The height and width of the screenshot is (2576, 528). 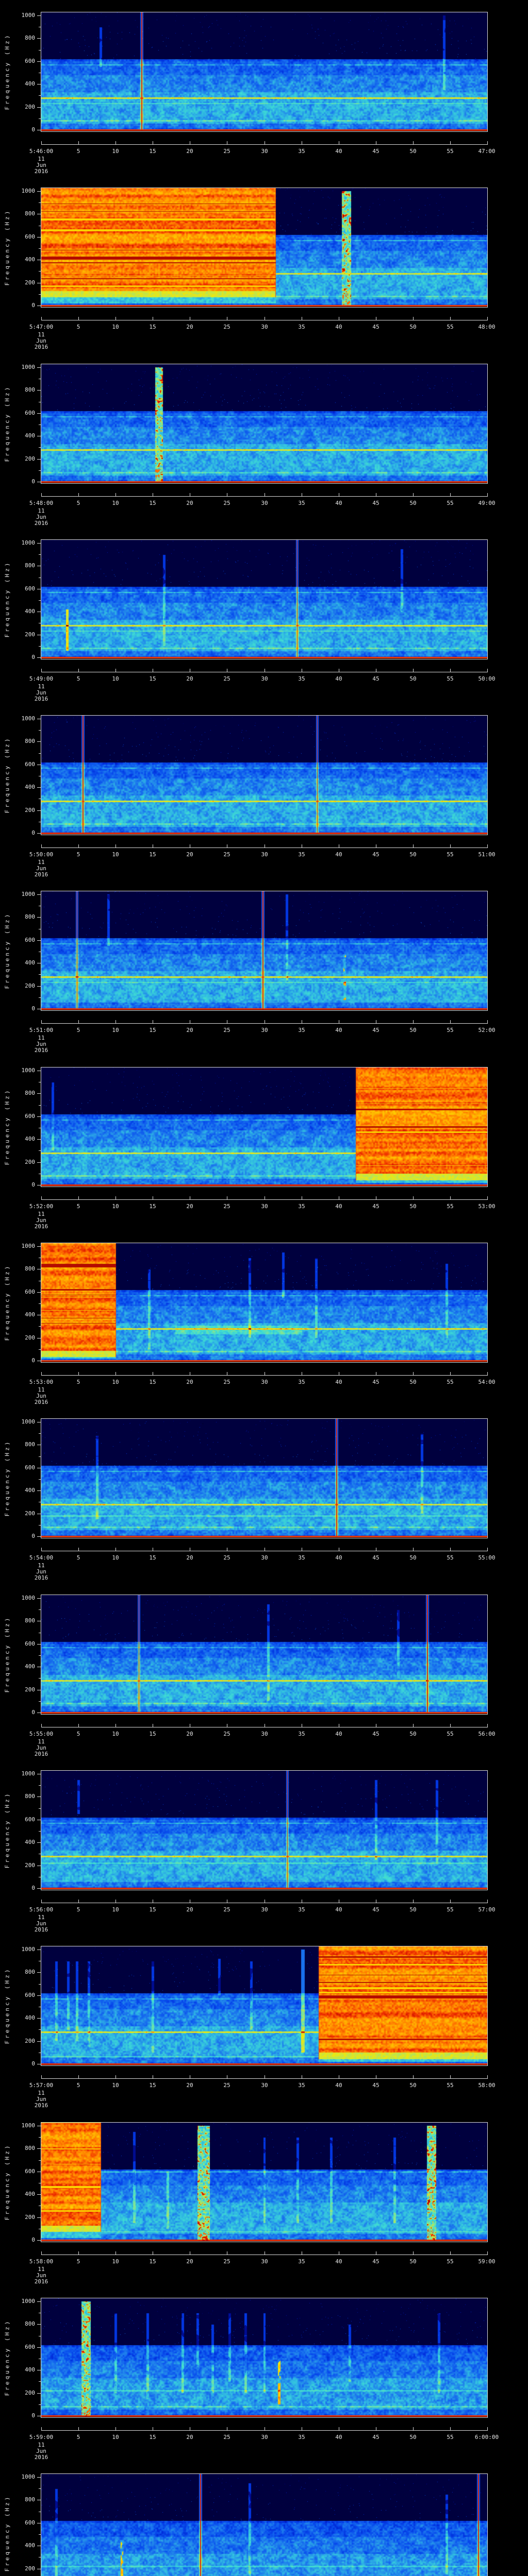 I want to click on time-tick-label: 25, so click(x=227, y=2261).